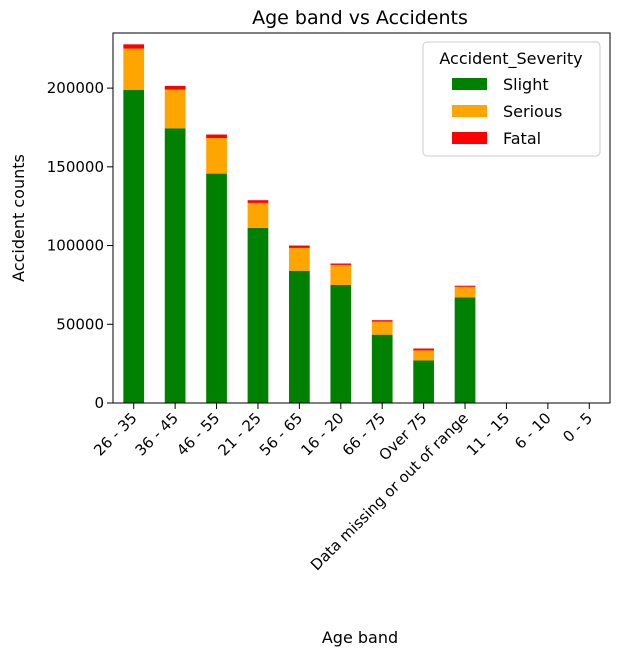 Image resolution: width=618 pixels, height=657 pixels. Describe the element at coordinates (510, 59) in the screenshot. I see `legend-title: Accident_Severity` at that location.